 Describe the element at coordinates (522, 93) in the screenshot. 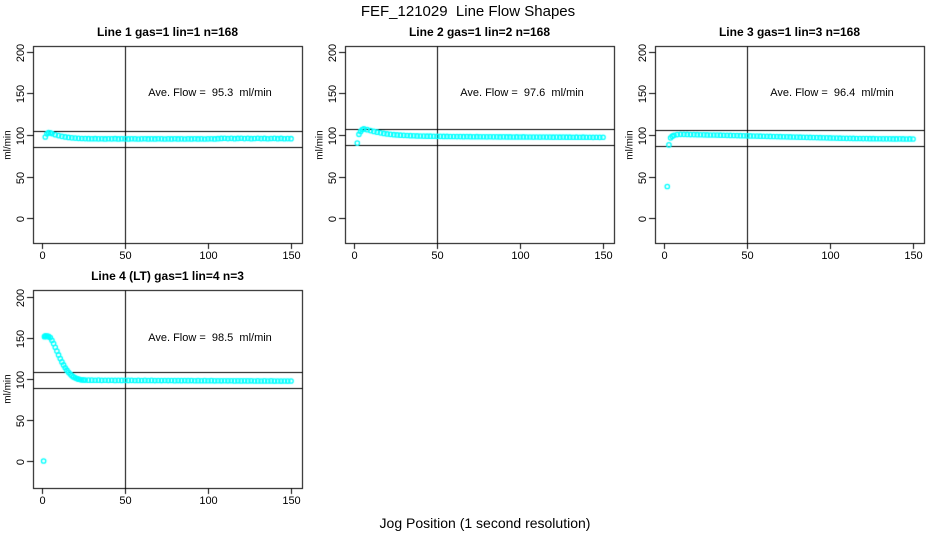

I see `ave-flow-annotation: Ave. Flow = 97.6 ml/min` at that location.